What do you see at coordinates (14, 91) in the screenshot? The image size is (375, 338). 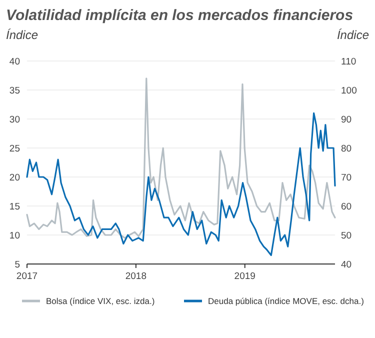 I see `y-tick-label: 35` at bounding box center [14, 91].